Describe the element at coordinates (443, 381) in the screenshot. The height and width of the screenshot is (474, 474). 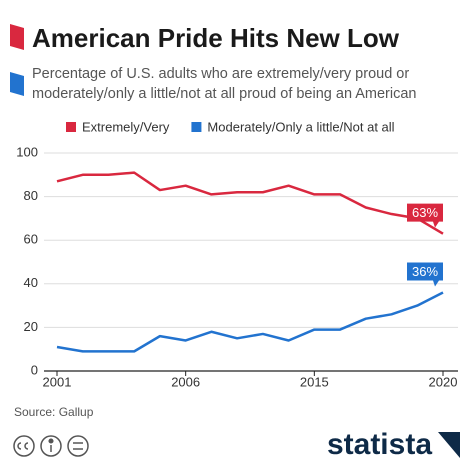
I see `x-tick-label: 2020` at that location.